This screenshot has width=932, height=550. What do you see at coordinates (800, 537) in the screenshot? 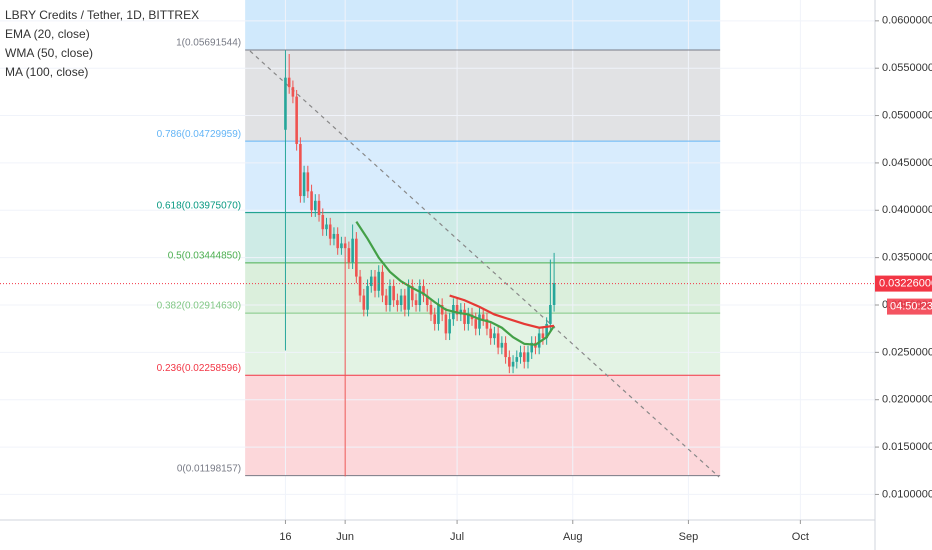
I see `x-tick-label: Oct` at bounding box center [800, 537].